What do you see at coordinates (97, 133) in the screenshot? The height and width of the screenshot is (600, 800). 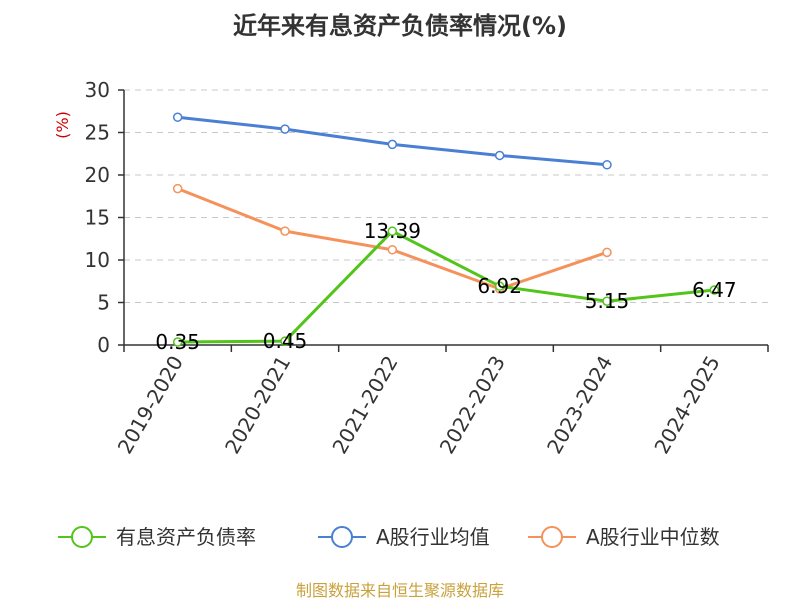 I see `y-tick-label: 25` at bounding box center [97, 133].